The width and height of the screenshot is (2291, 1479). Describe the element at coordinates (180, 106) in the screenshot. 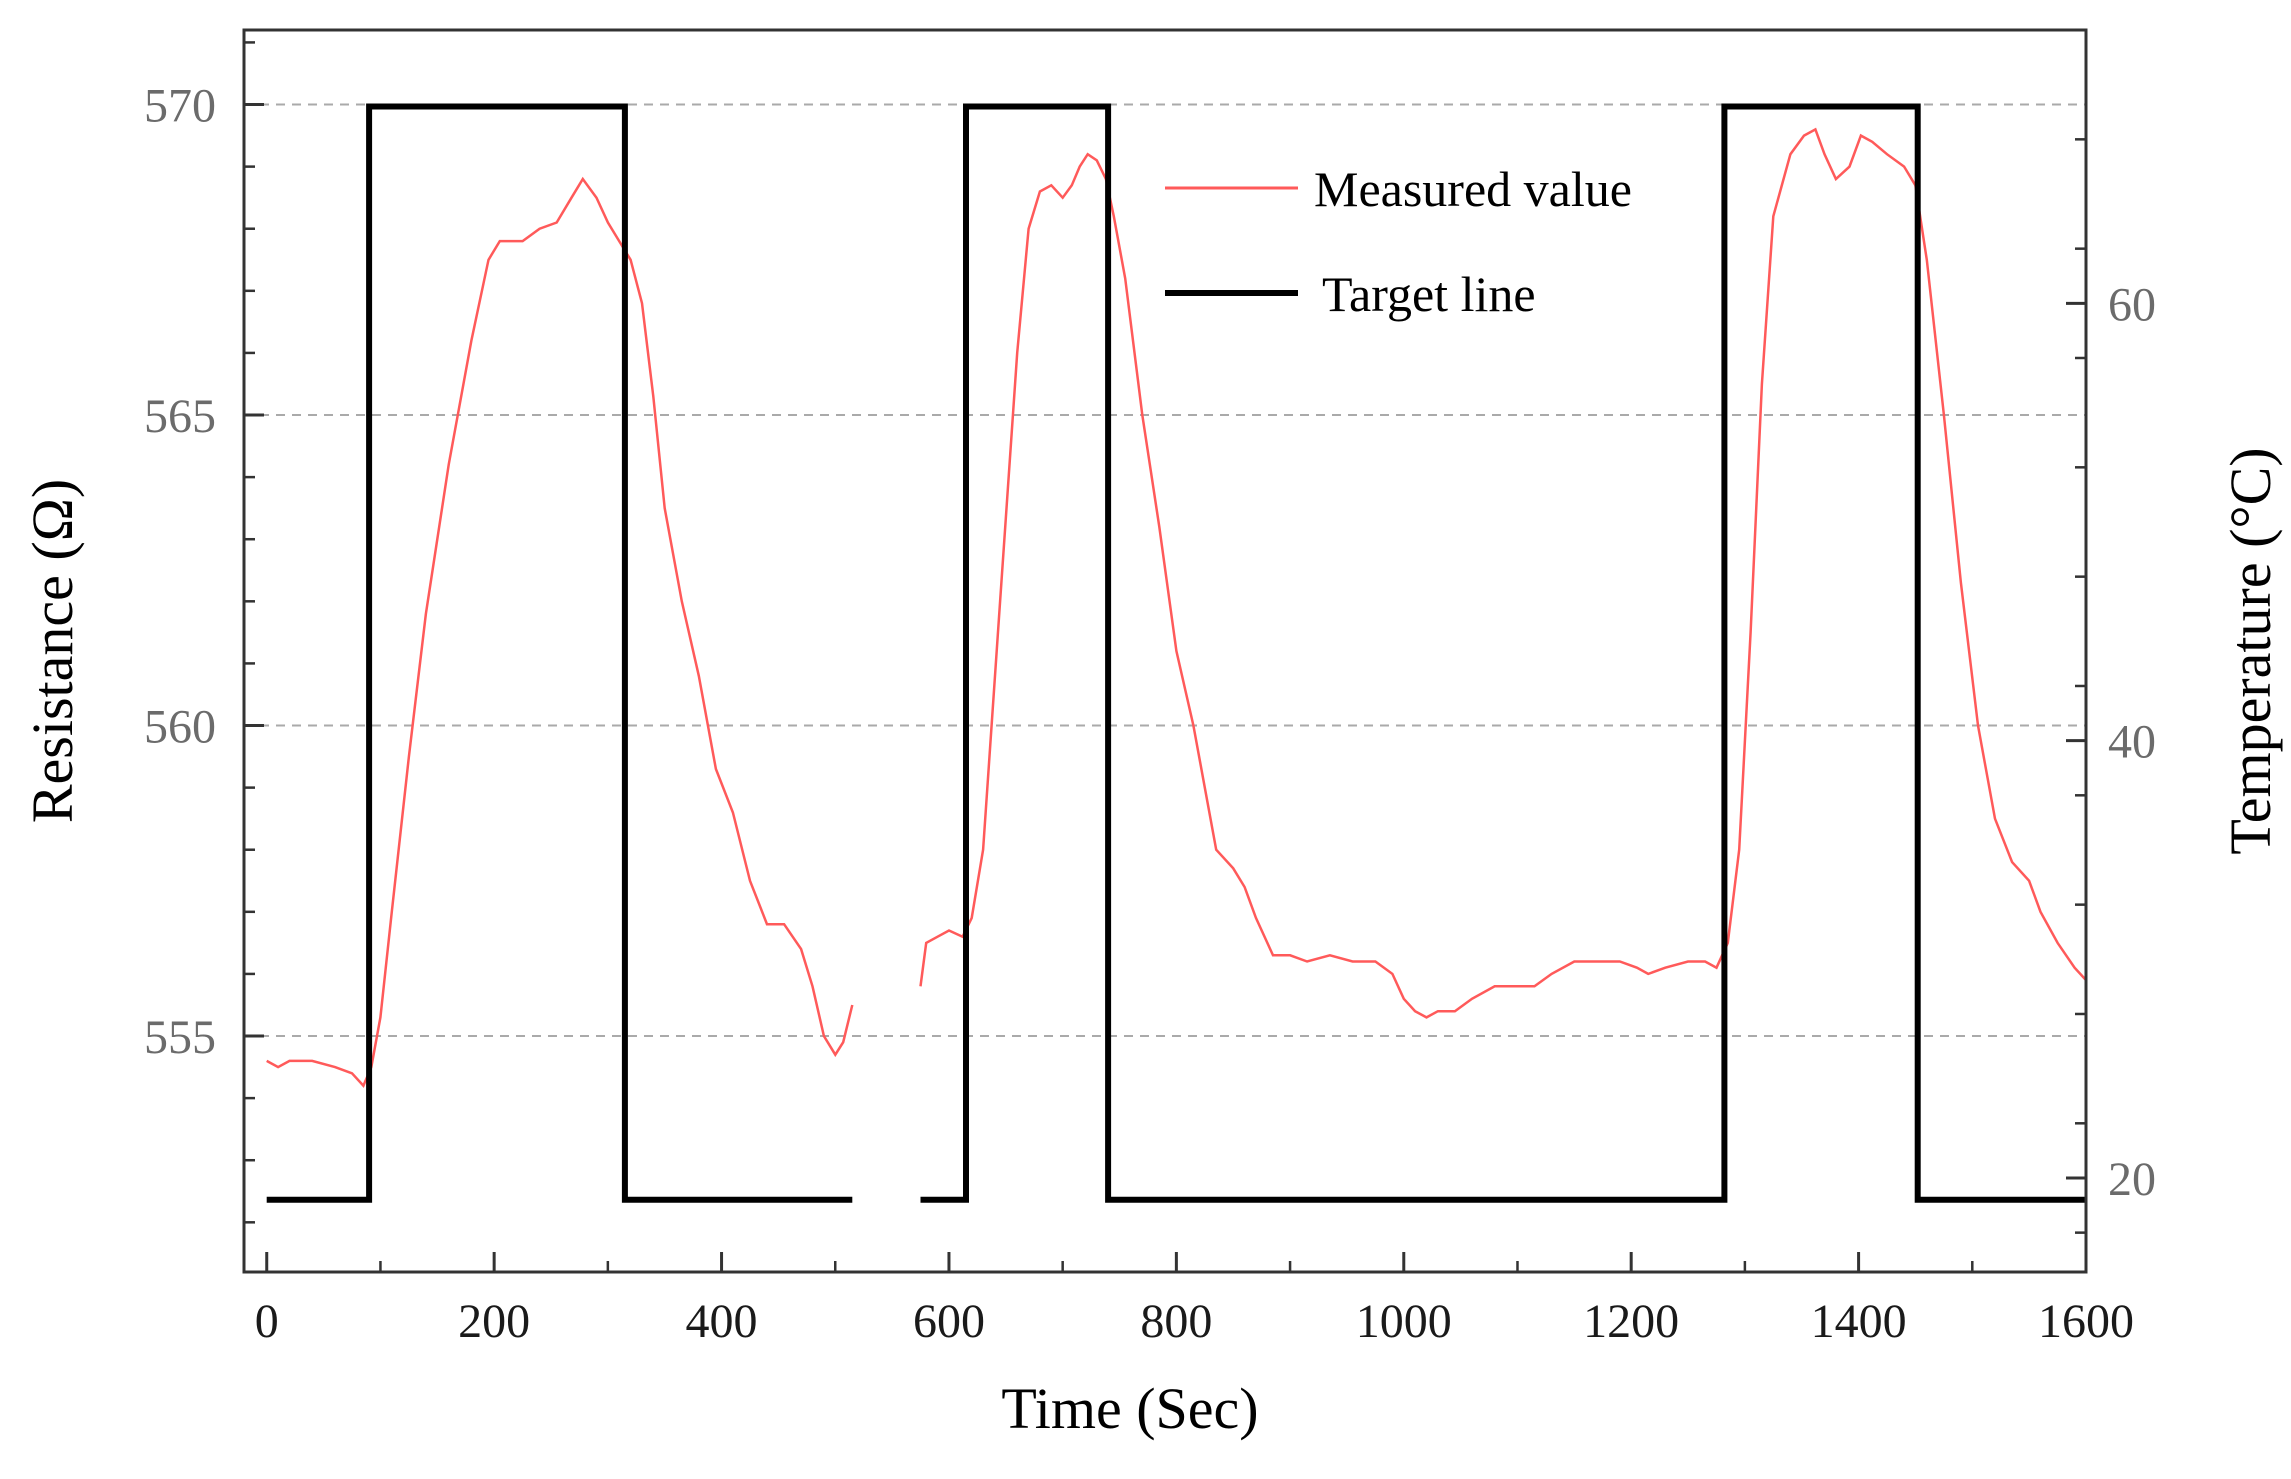

I see `y-tick-label-570: 570` at that location.